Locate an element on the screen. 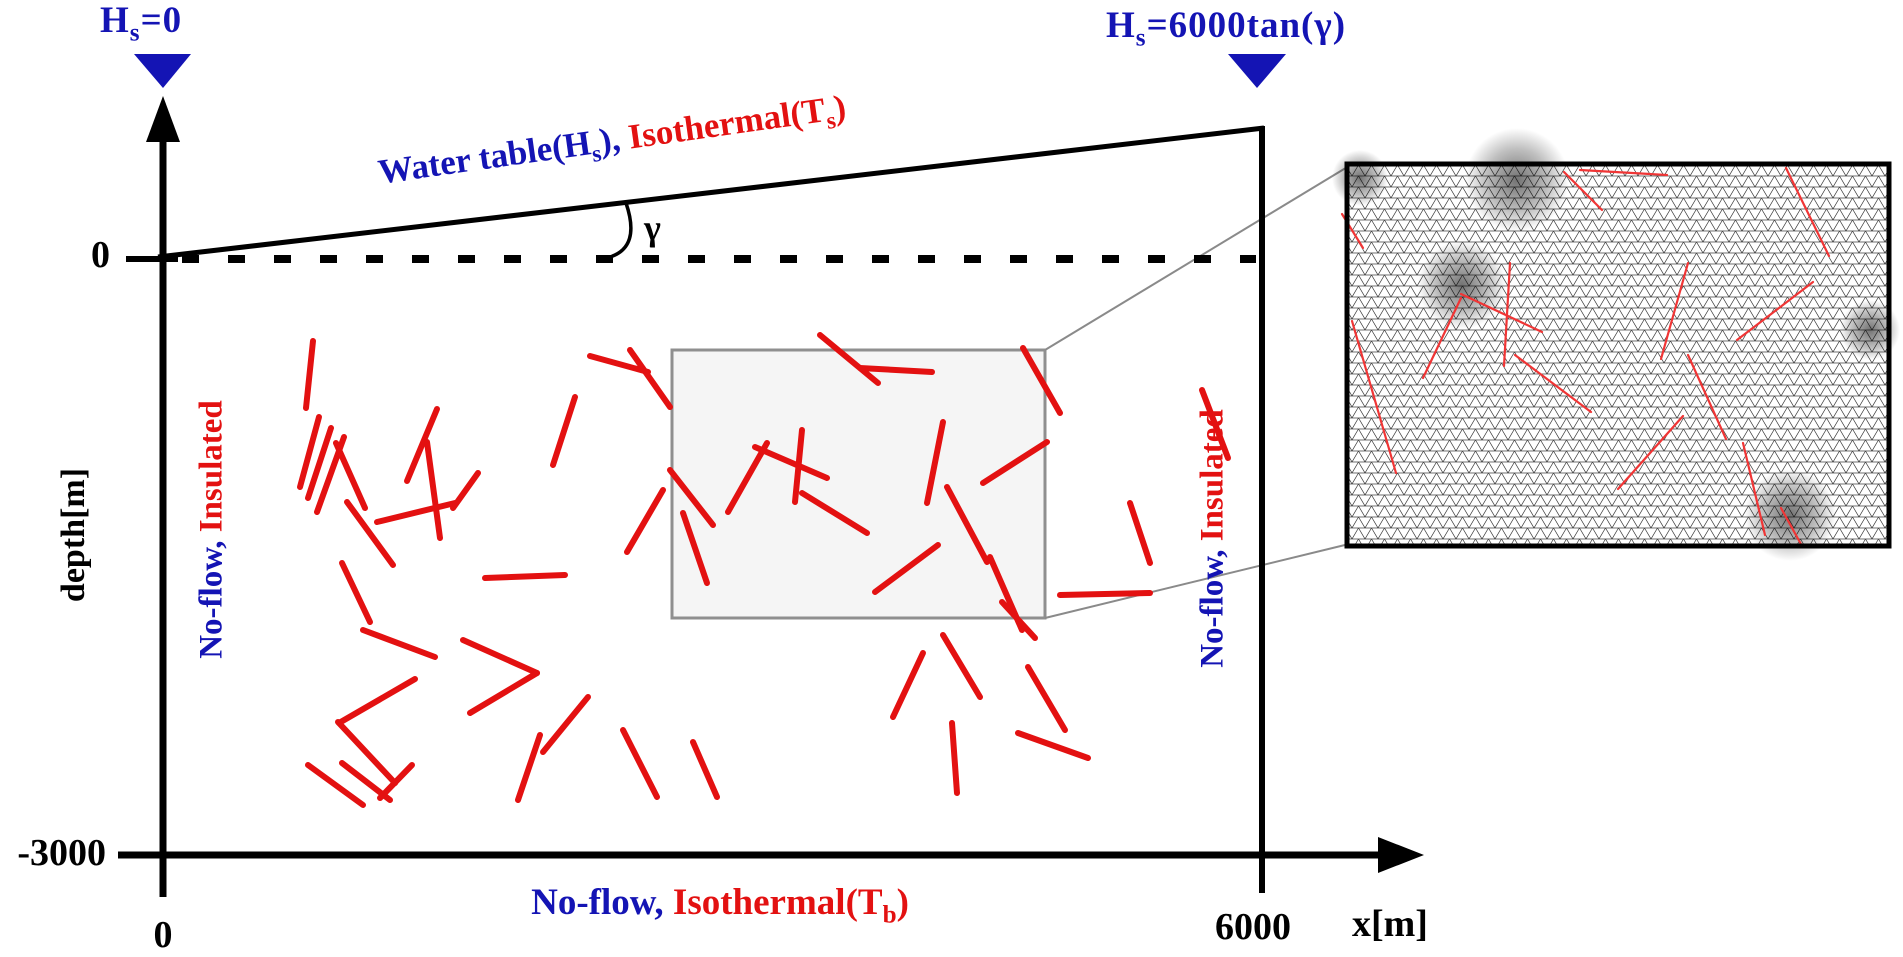 This screenshot has height=957, width=1903. bottom-boundary-blue-text: No-flow, is located at coordinates (602, 902).